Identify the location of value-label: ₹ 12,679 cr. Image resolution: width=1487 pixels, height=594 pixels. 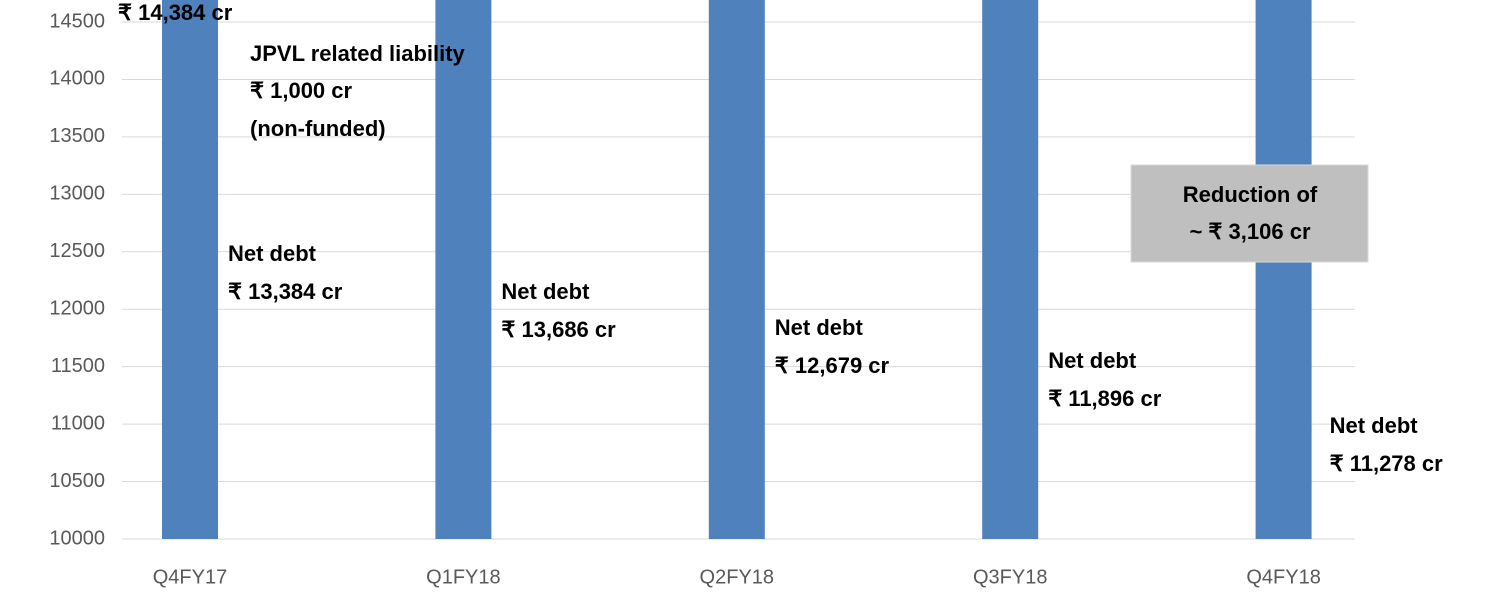
(832, 365).